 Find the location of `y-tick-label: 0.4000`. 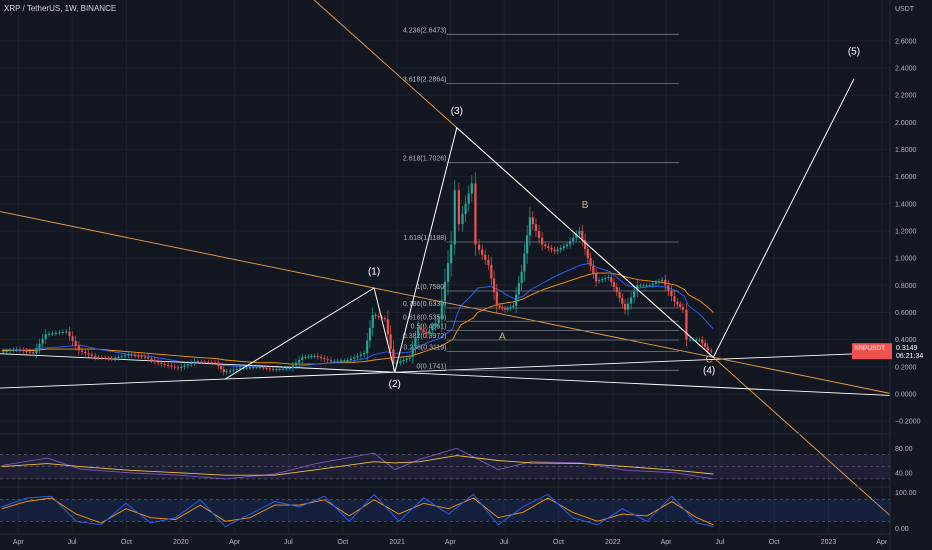

y-tick-label: 0.4000 is located at coordinates (906, 340).